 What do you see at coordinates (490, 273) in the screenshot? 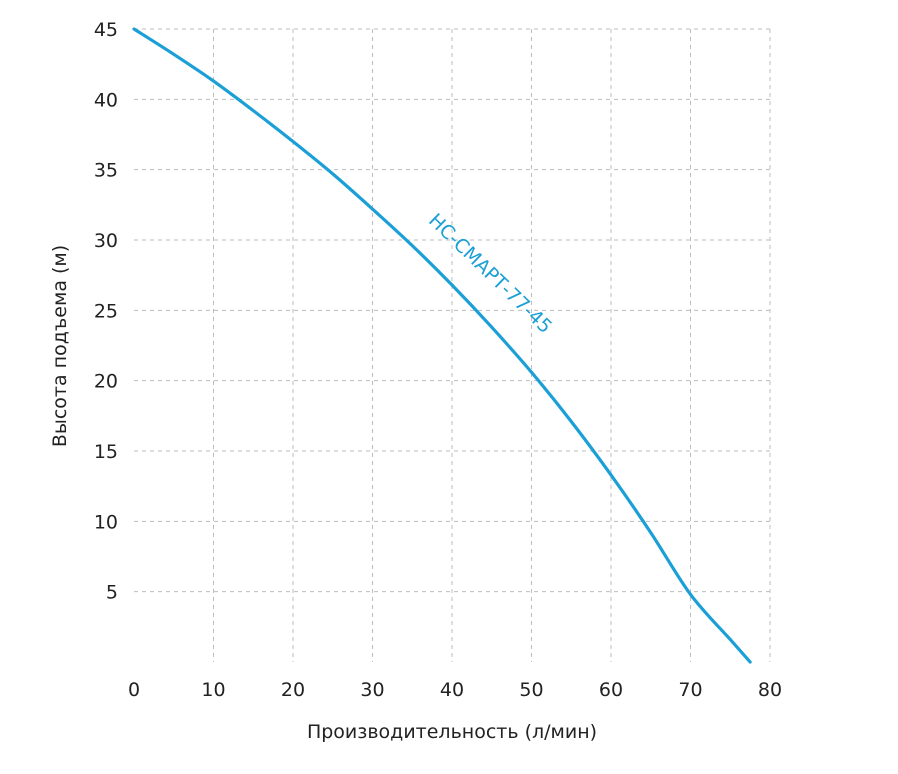
I see `series-label: НС-СМАРТ-77-45` at bounding box center [490, 273].